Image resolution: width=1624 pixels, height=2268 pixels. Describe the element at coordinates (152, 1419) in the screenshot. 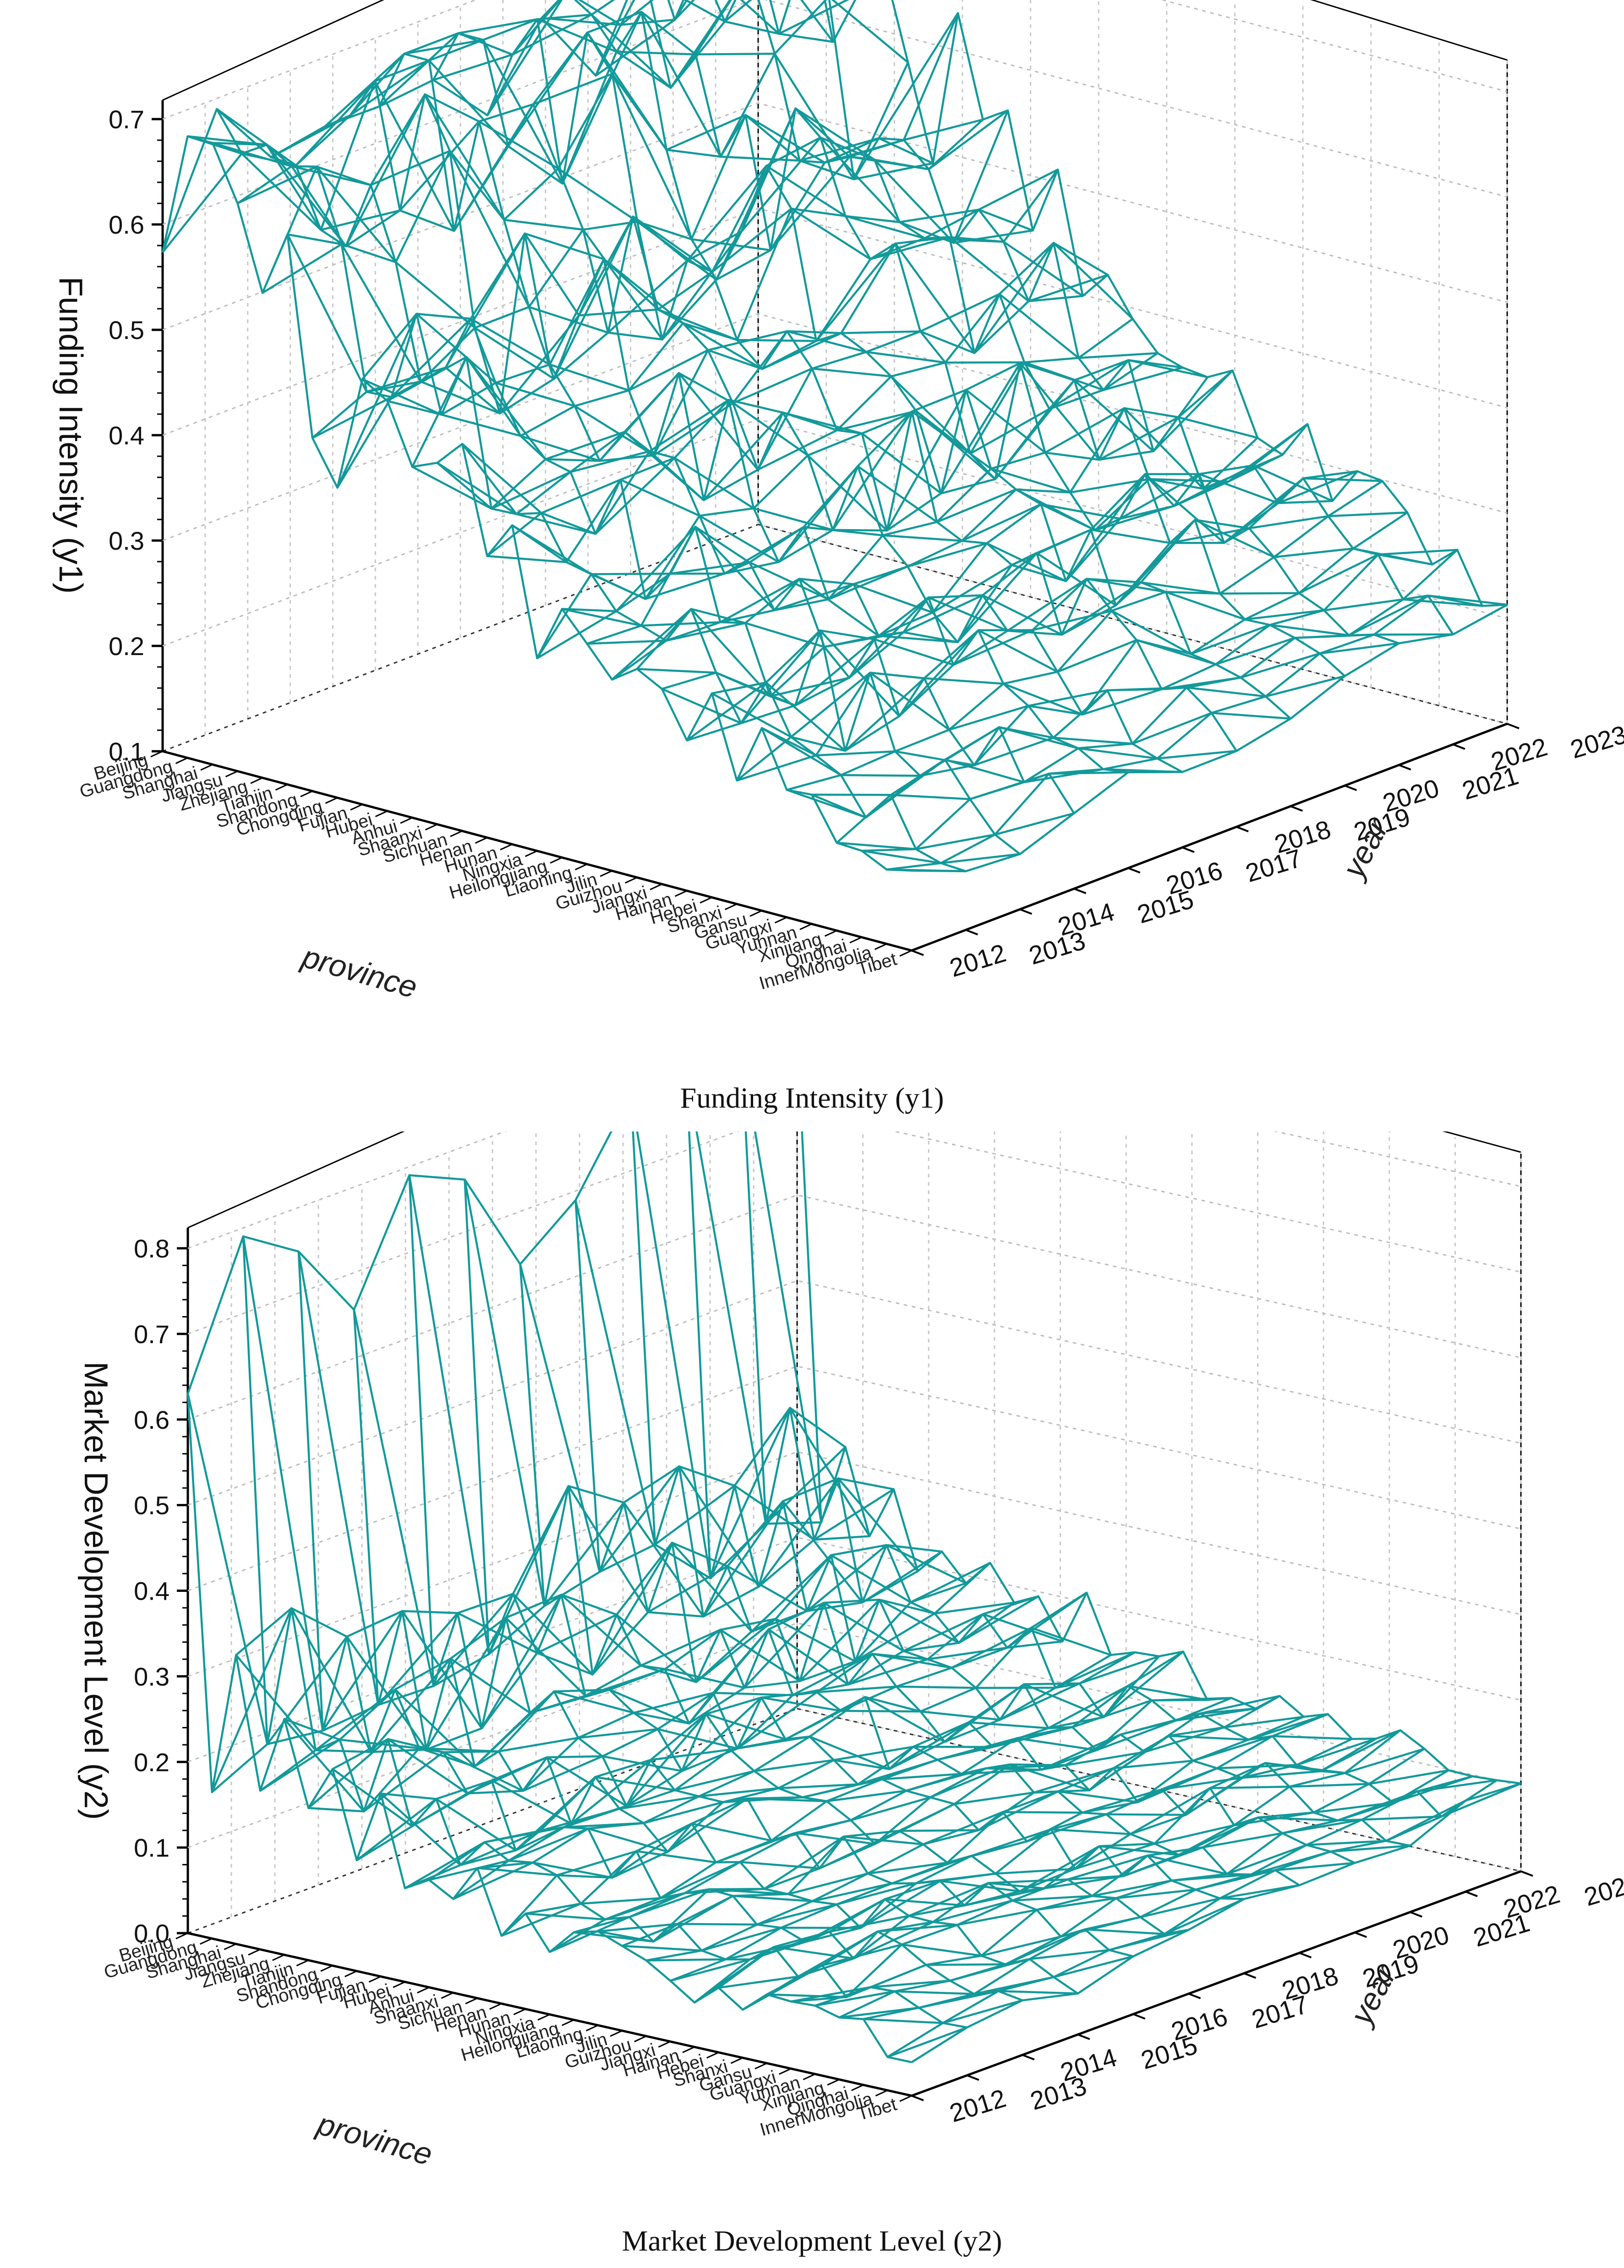

I see `z-tick-label: 0.6` at that location.